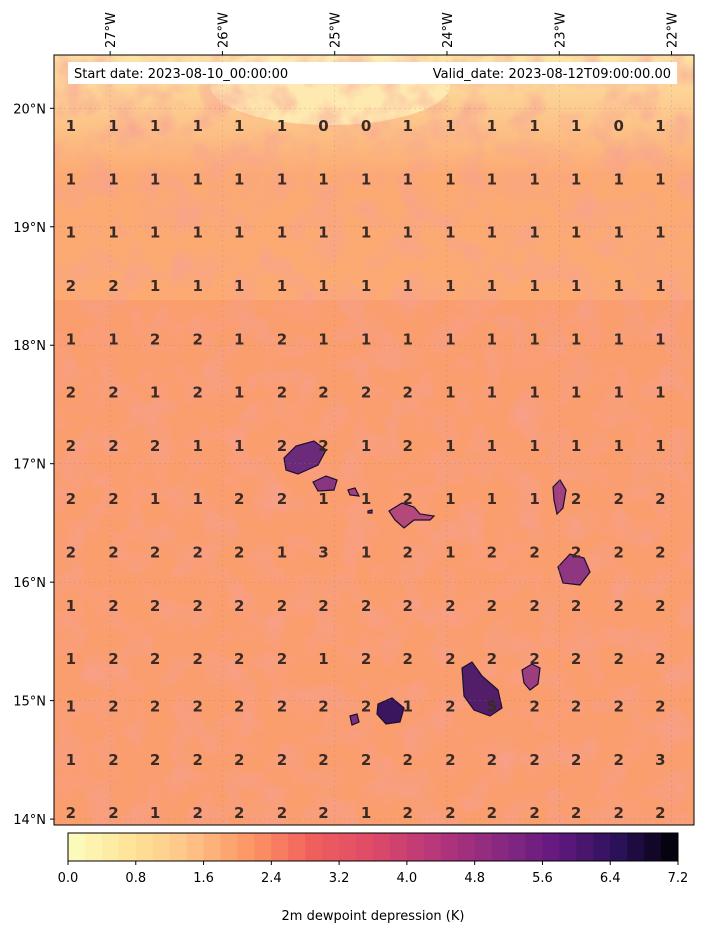  Describe the element at coordinates (407, 878) in the screenshot. I see `colorbar-tick-label: 4.0` at that location.